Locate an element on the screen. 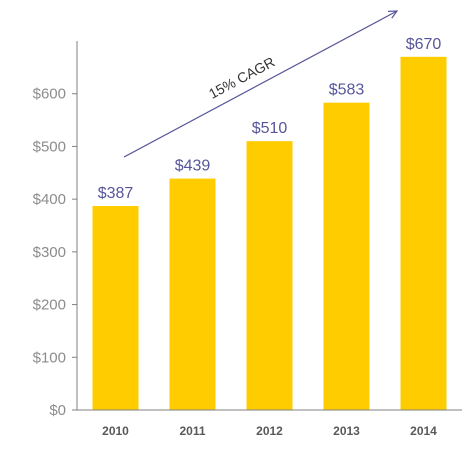  y-tick-label: $500 is located at coordinates (49, 146).